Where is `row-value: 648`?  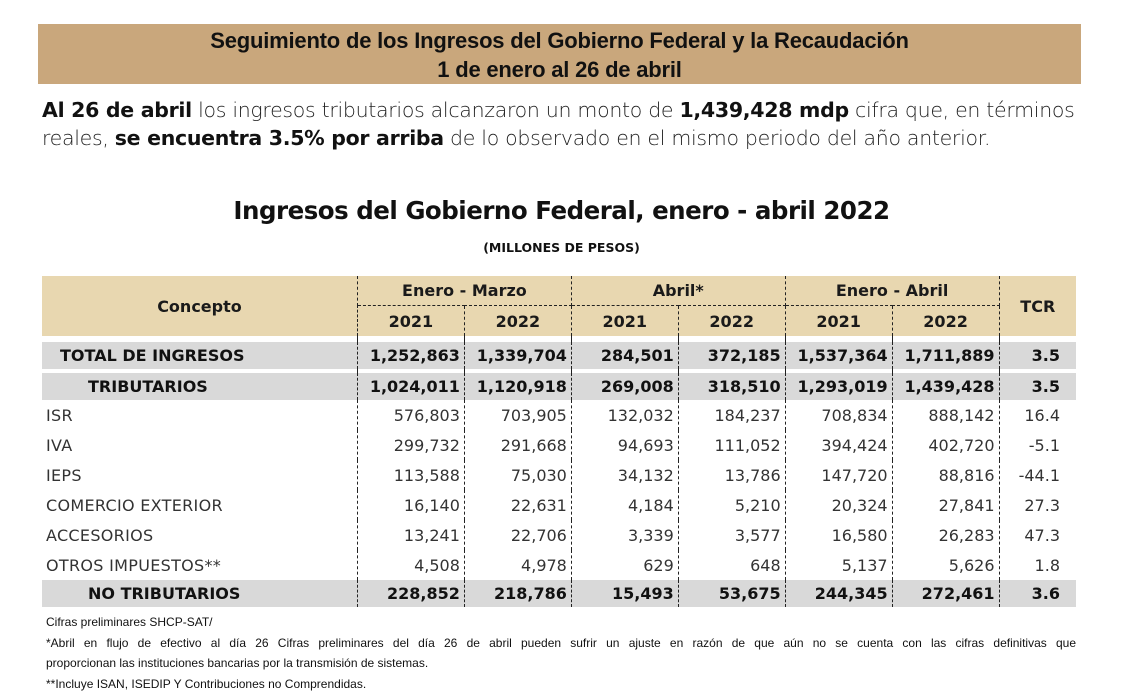 row-value: 648 is located at coordinates (732, 565).